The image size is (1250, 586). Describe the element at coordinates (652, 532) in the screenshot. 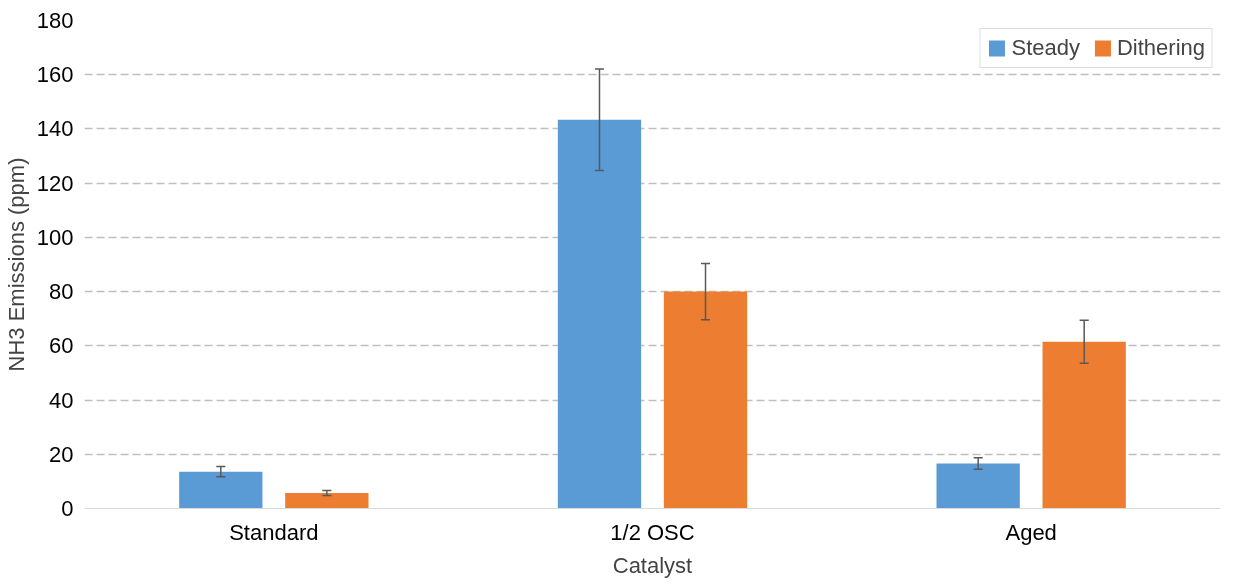

I see `x-tick-label: 1/2 OSC` at that location.